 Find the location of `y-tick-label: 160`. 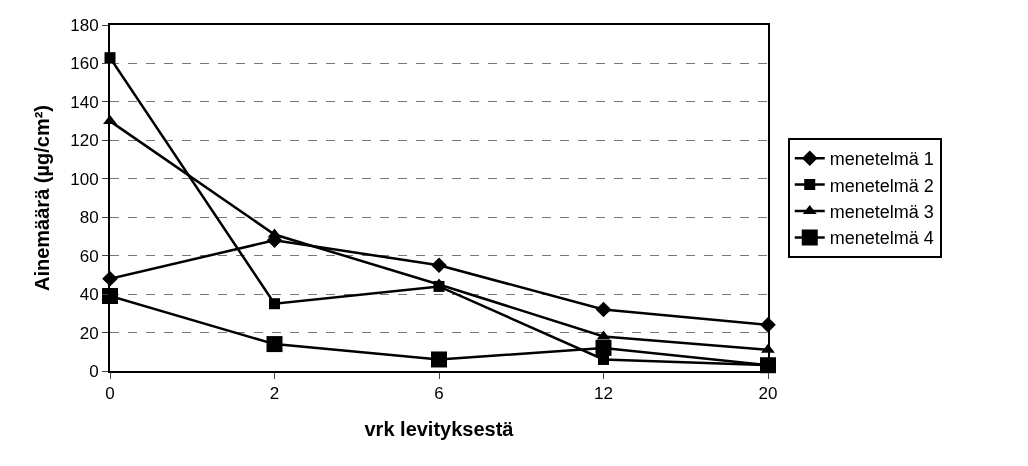

y-tick-label: 160 is located at coordinates (84, 64).